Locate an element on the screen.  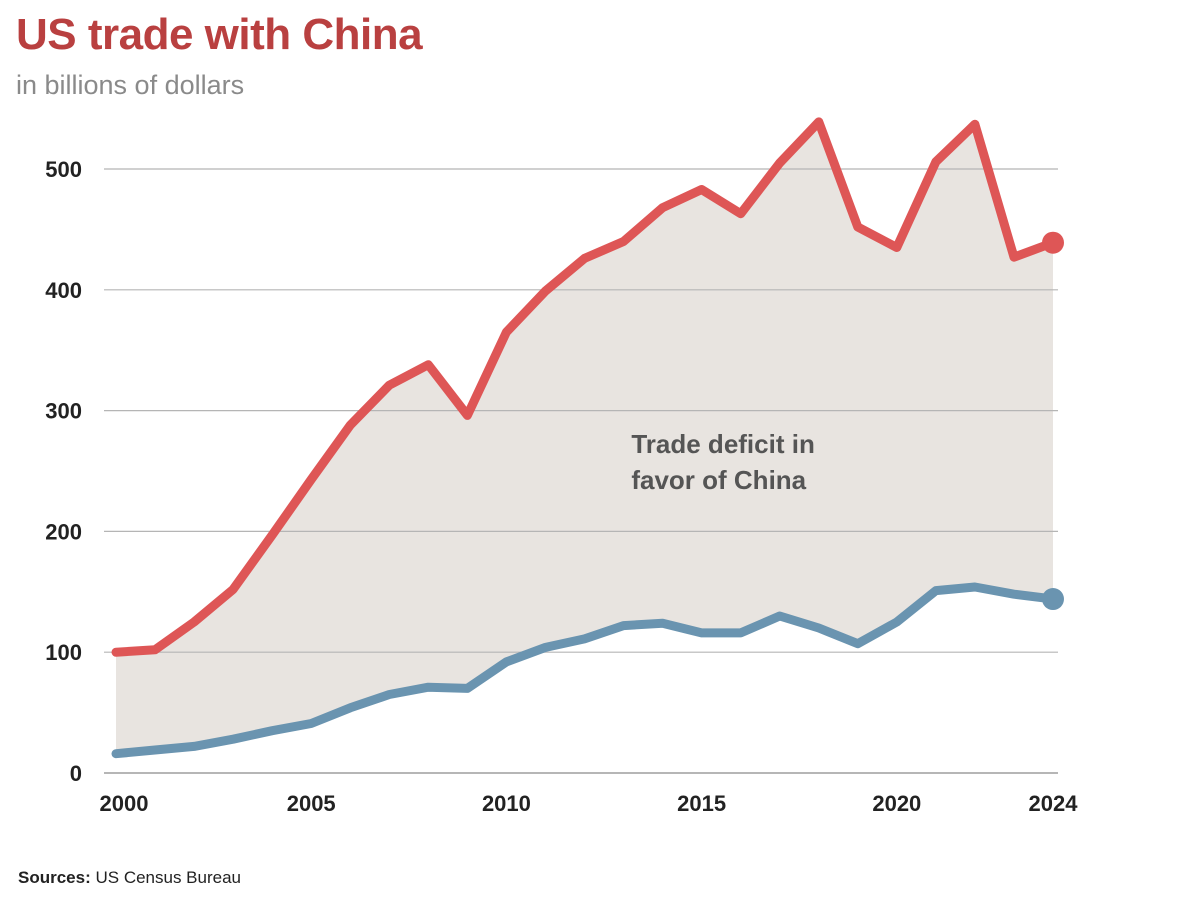
x-tick-label: 2024 is located at coordinates (1054, 803).